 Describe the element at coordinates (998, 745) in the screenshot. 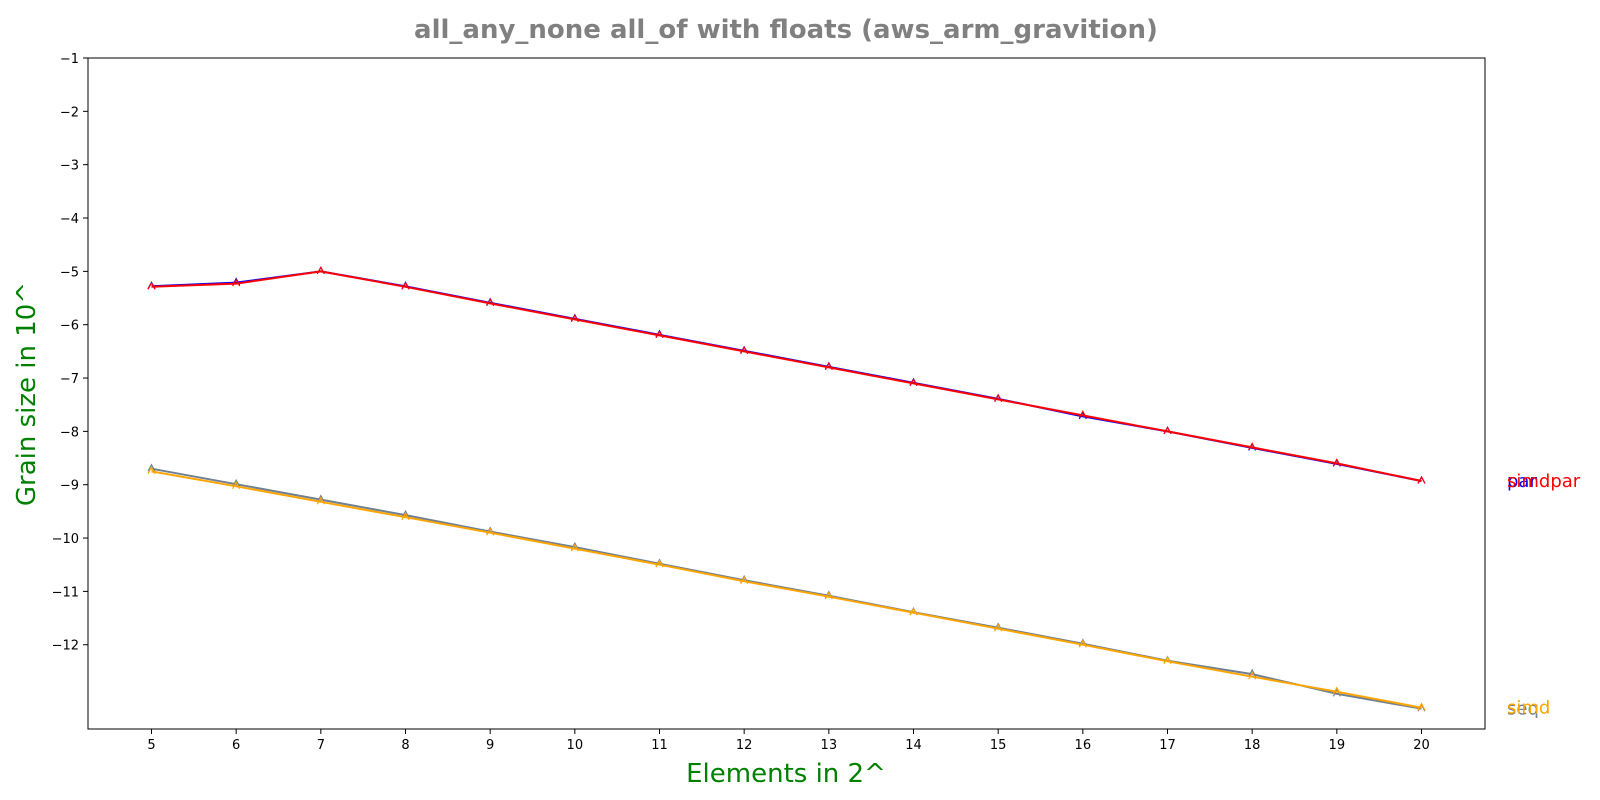

I see `x-tick-label: 15` at that location.